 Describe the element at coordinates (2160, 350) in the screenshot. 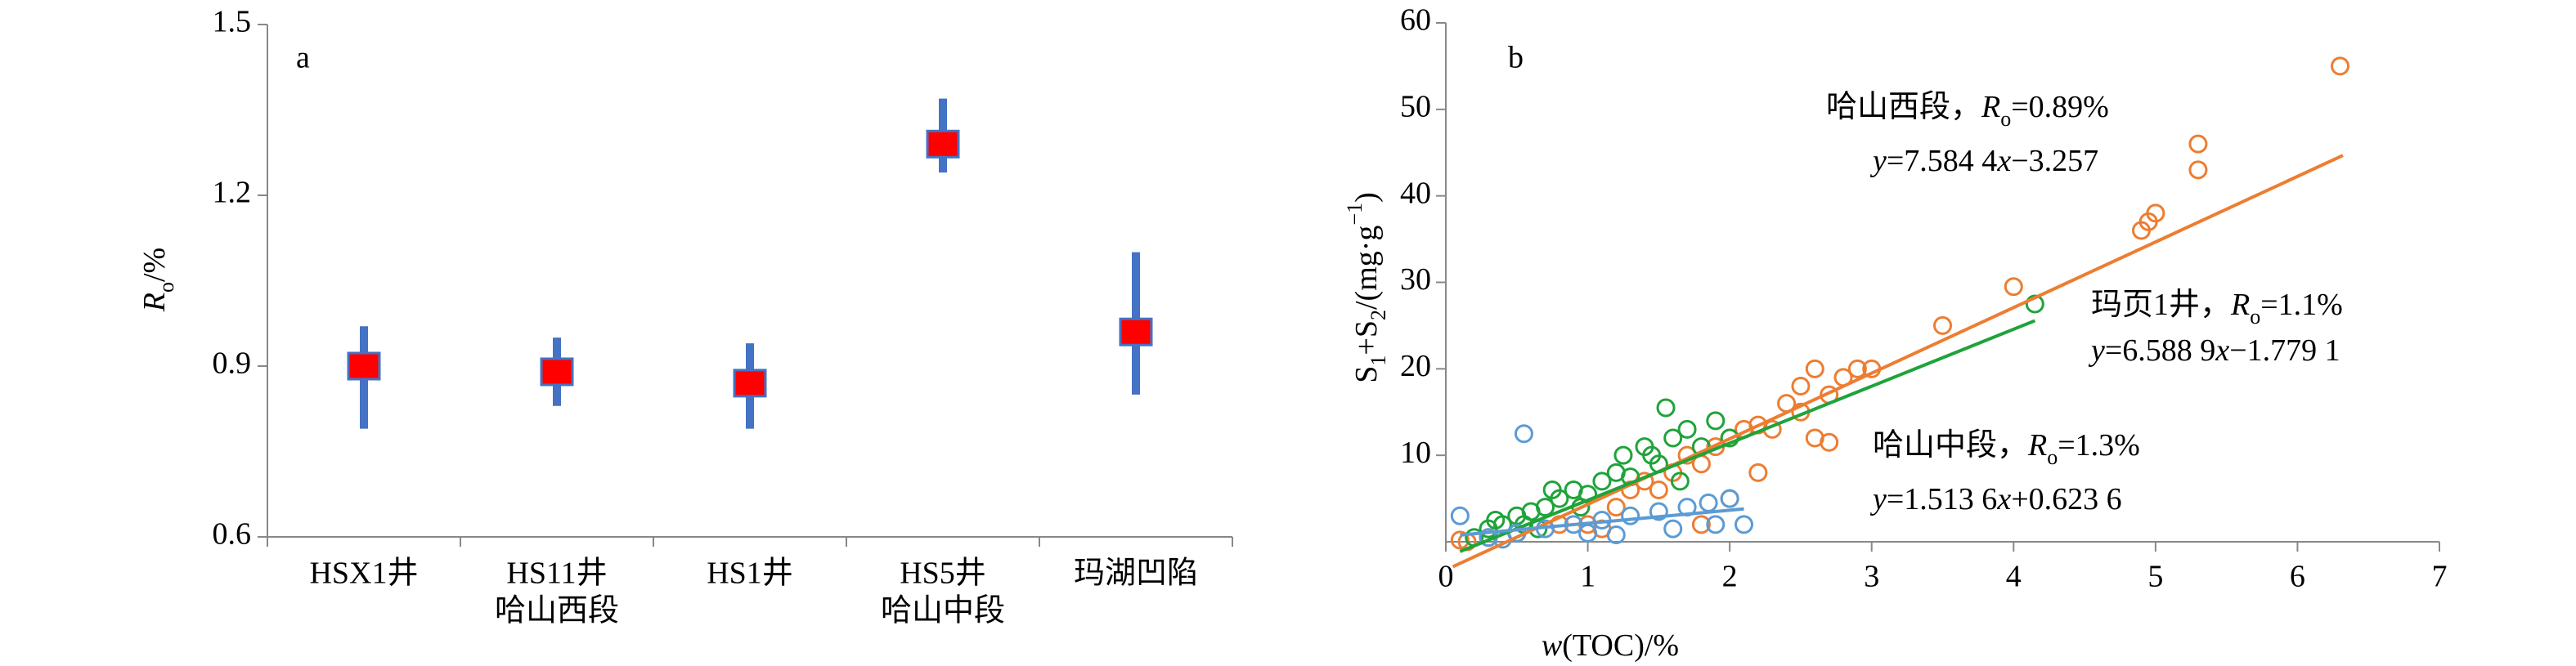

I see `text-part: =6.588 9` at that location.